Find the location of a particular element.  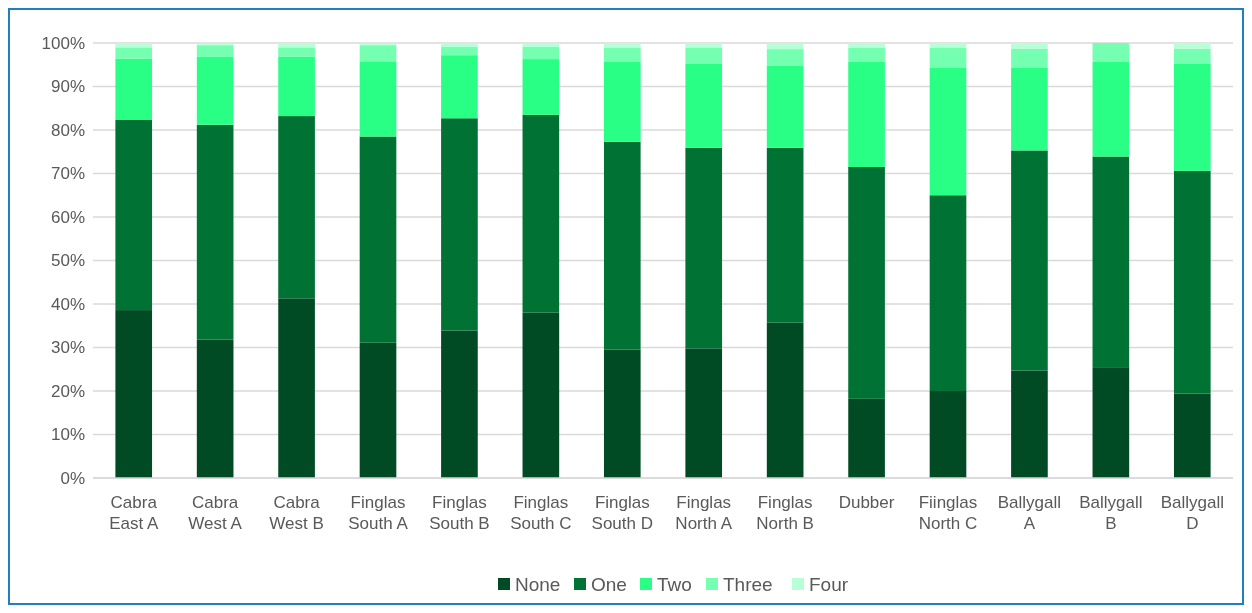

x-tick-label: Finglas South B is located at coordinates (459, 513).